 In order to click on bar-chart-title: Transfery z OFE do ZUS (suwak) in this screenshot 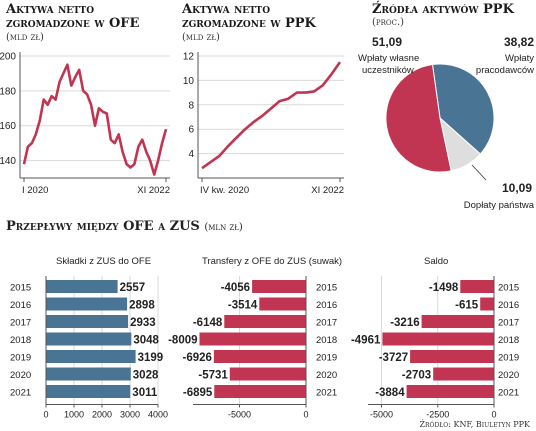, I will do `click(272, 261)`.